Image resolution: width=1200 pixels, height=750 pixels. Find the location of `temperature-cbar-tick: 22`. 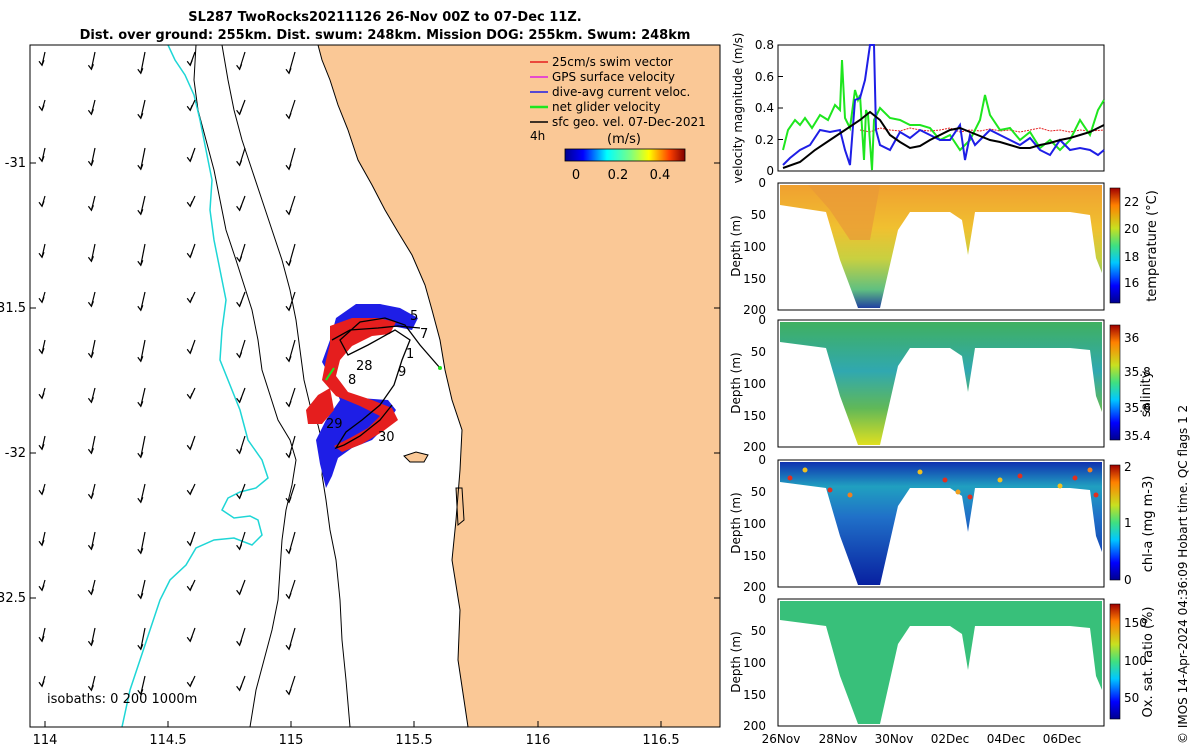

temperature-cbar-tick: 22 is located at coordinates (1131, 202).